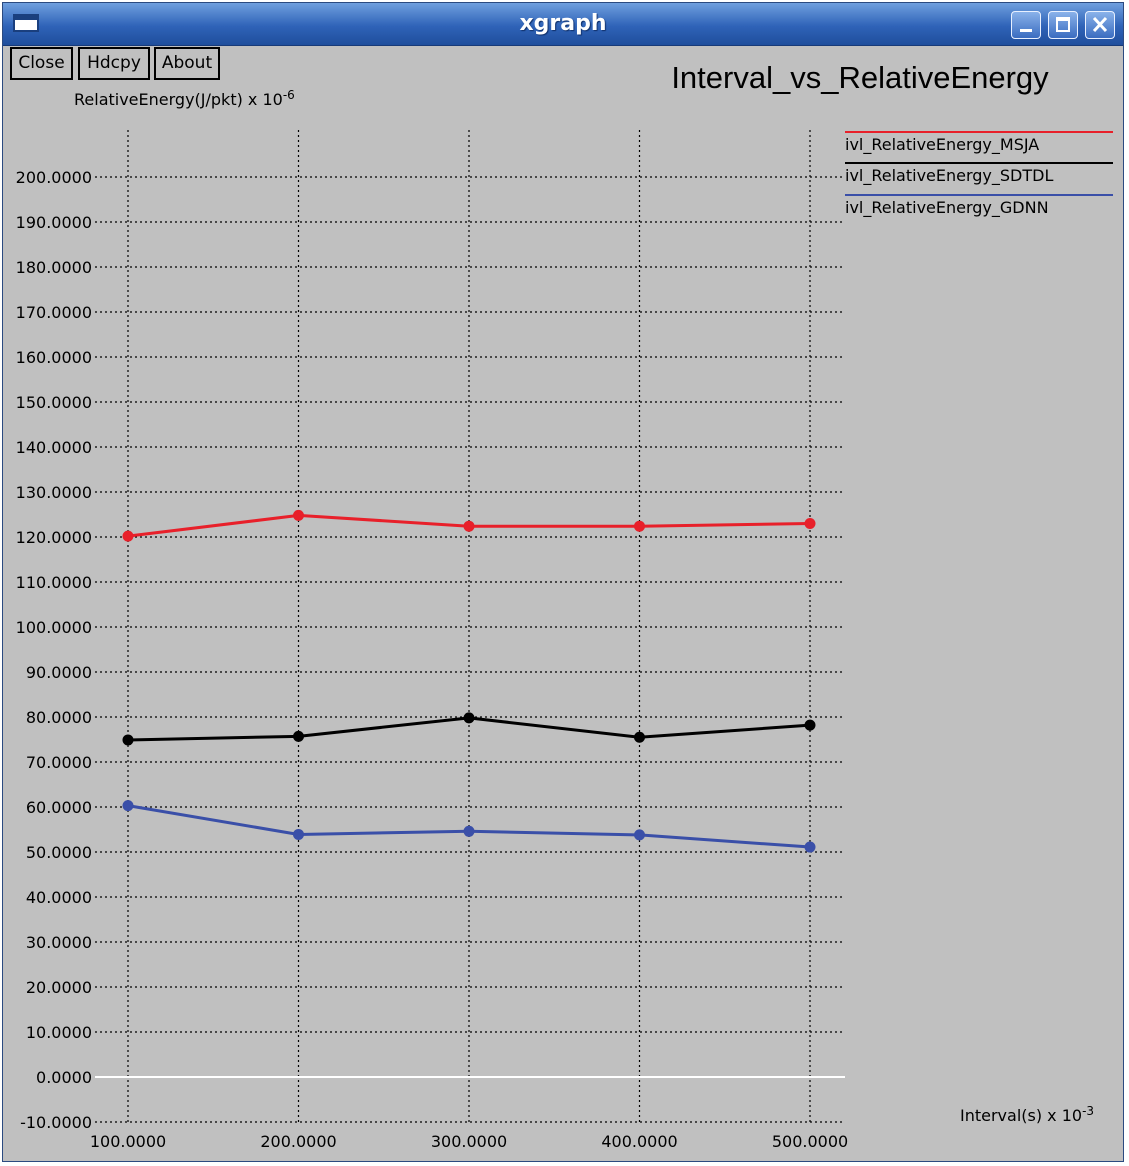  Describe the element at coordinates (54, 222) in the screenshot. I see `y-tick-label: 190.0000` at that location.